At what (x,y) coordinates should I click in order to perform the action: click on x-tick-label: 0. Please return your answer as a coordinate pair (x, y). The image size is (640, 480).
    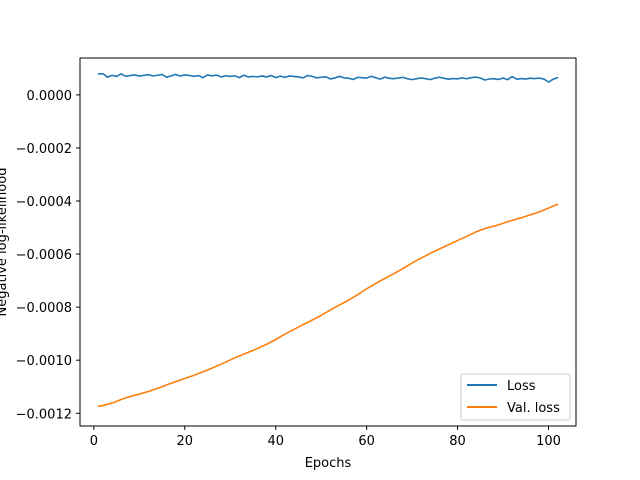
    Looking at the image, I should click on (94, 441).